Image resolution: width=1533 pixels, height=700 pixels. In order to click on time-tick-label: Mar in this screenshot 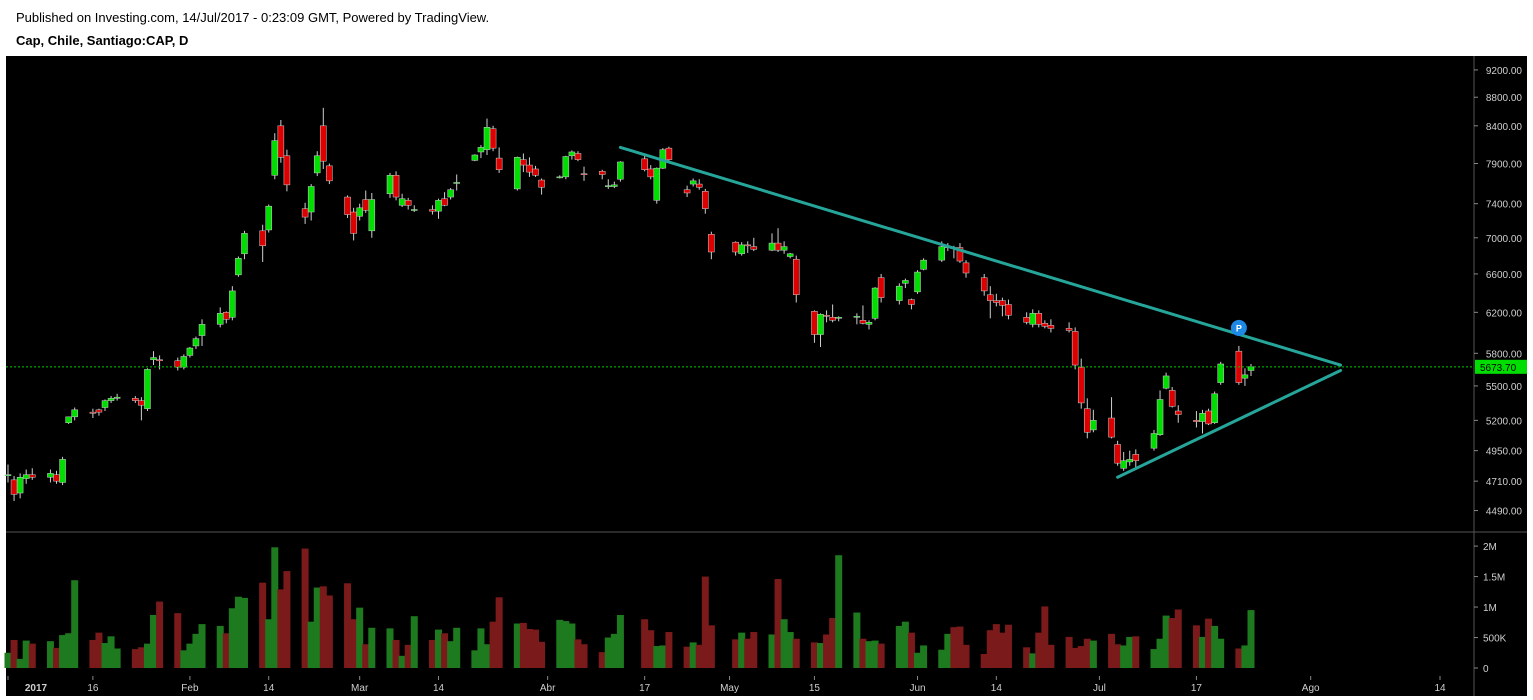, I will do `click(360, 688)`.